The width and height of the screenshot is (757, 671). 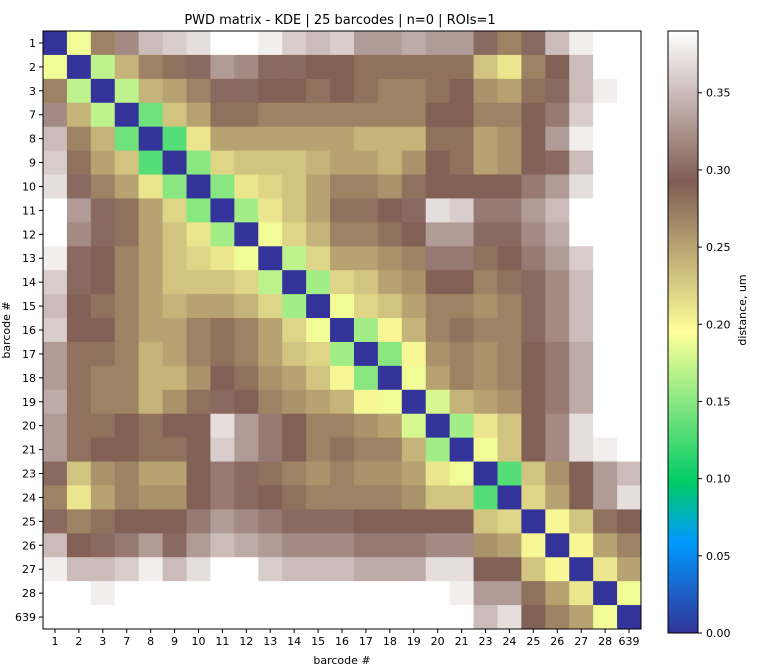 I want to click on colorbar, so click(x=683, y=332).